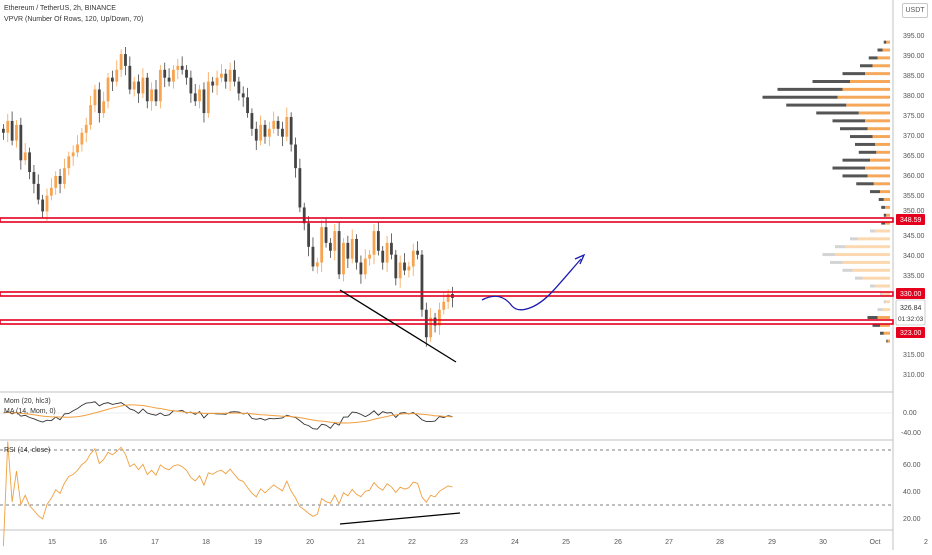 This screenshot has height=555, width=932. I want to click on vpvr-legend: VPVR (Number Of Rows, 120, Up/Down, 70), so click(74, 19).